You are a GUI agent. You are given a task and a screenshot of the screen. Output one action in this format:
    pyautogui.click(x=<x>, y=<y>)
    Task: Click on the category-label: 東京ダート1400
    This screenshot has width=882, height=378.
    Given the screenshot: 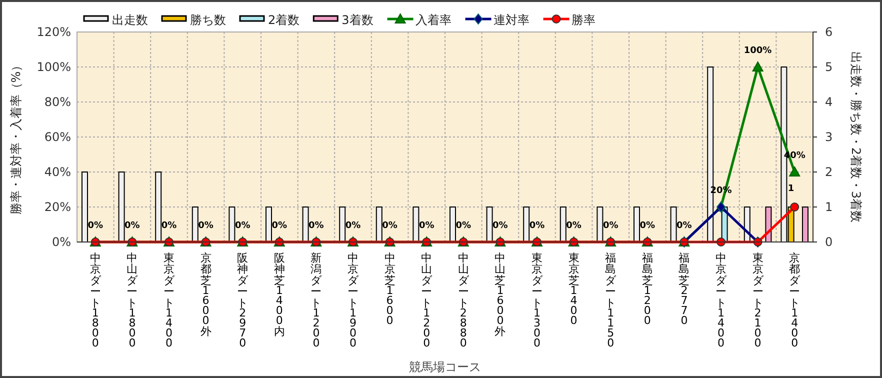 What is the action you would take?
    pyautogui.click(x=169, y=300)
    